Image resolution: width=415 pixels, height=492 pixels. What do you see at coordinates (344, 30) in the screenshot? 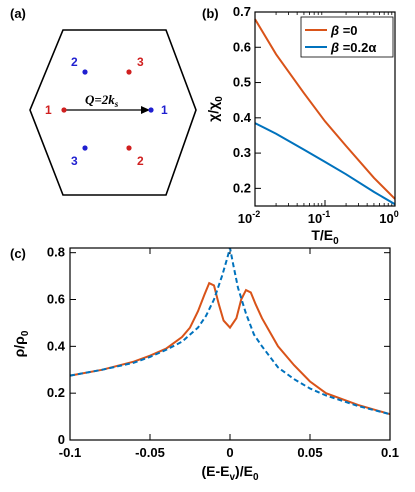
I see `legend-entry: β =0` at bounding box center [344, 30].